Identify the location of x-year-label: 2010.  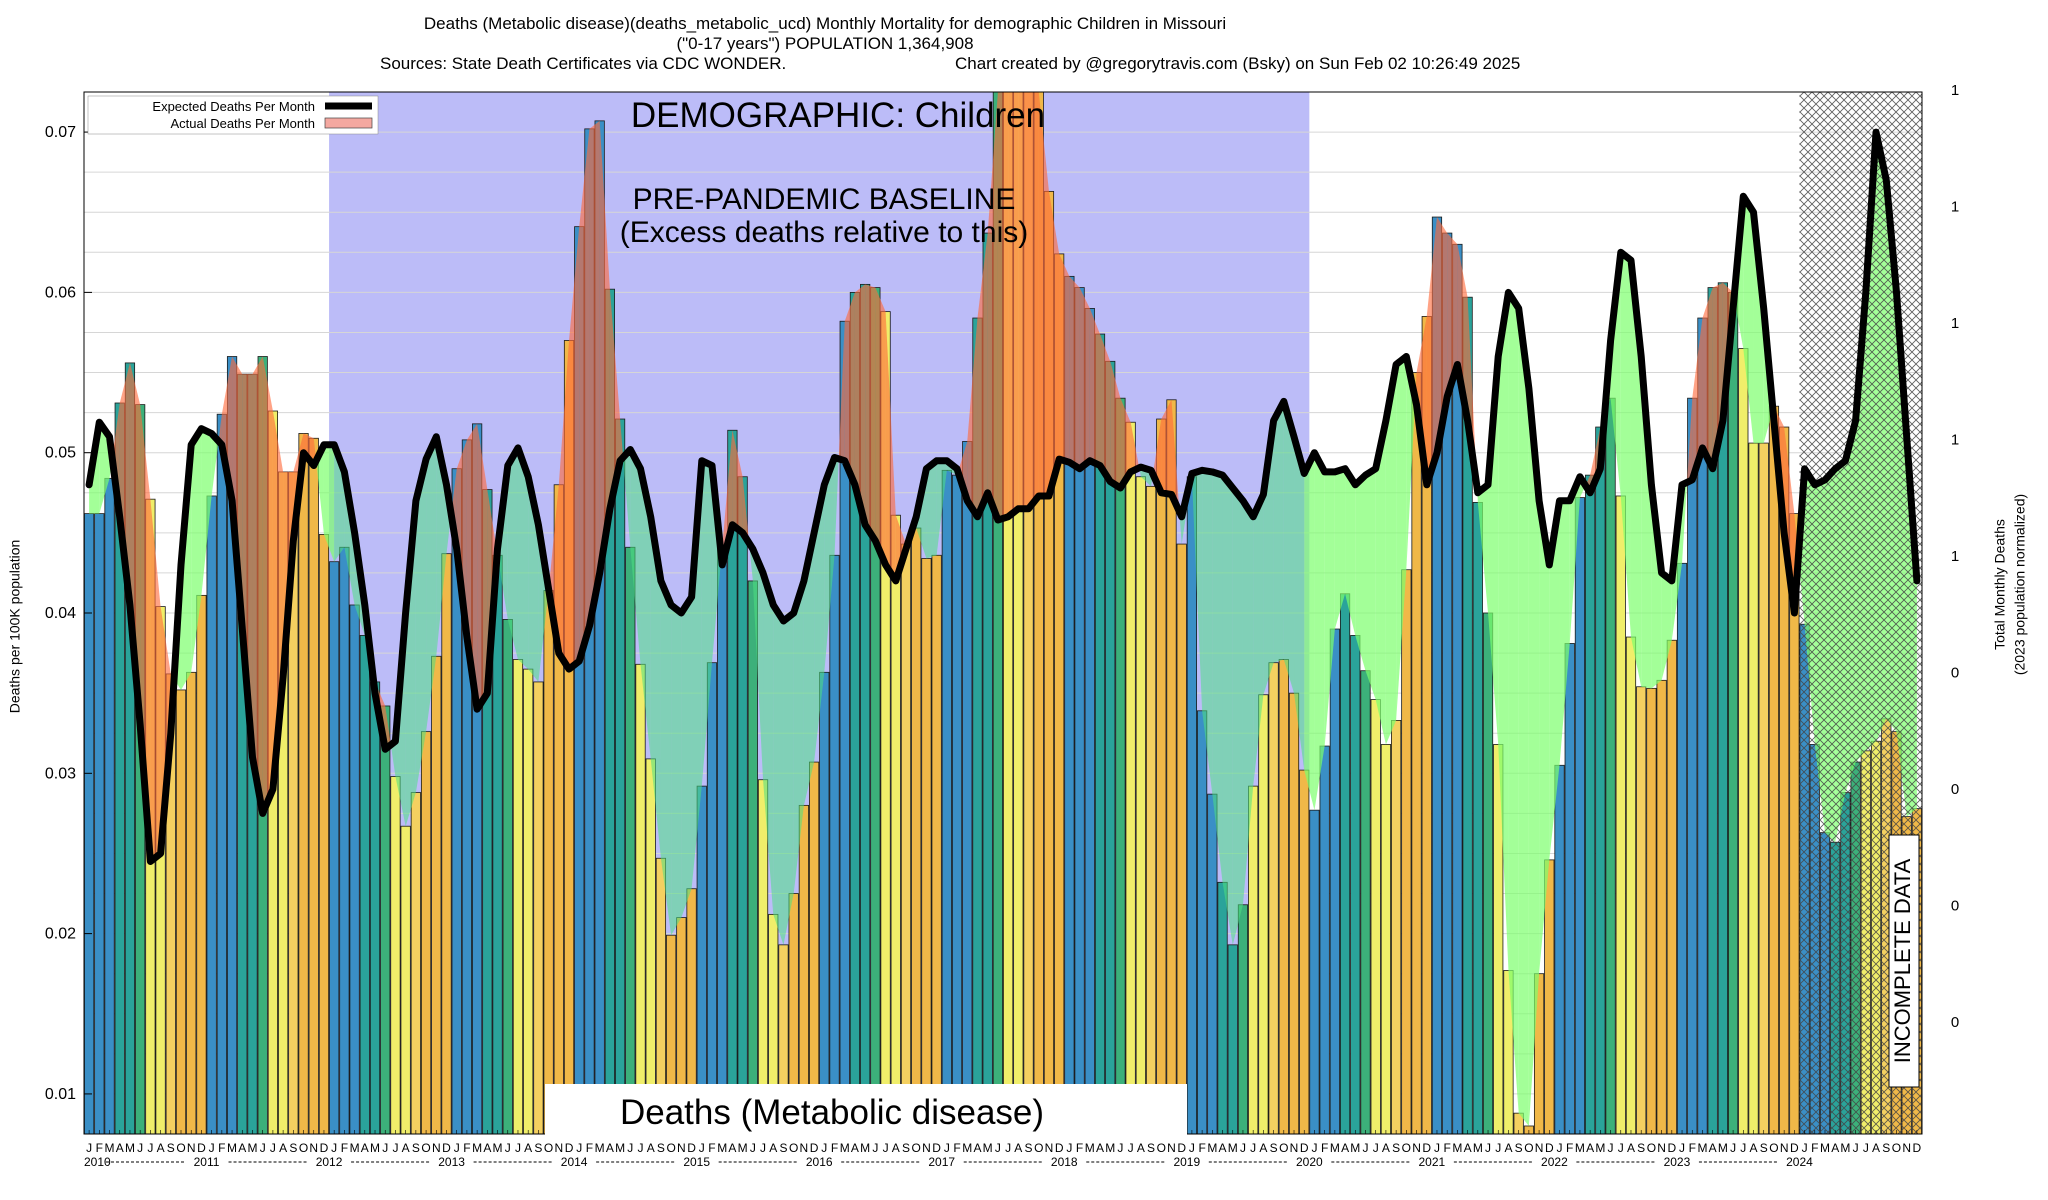
(97, 1162).